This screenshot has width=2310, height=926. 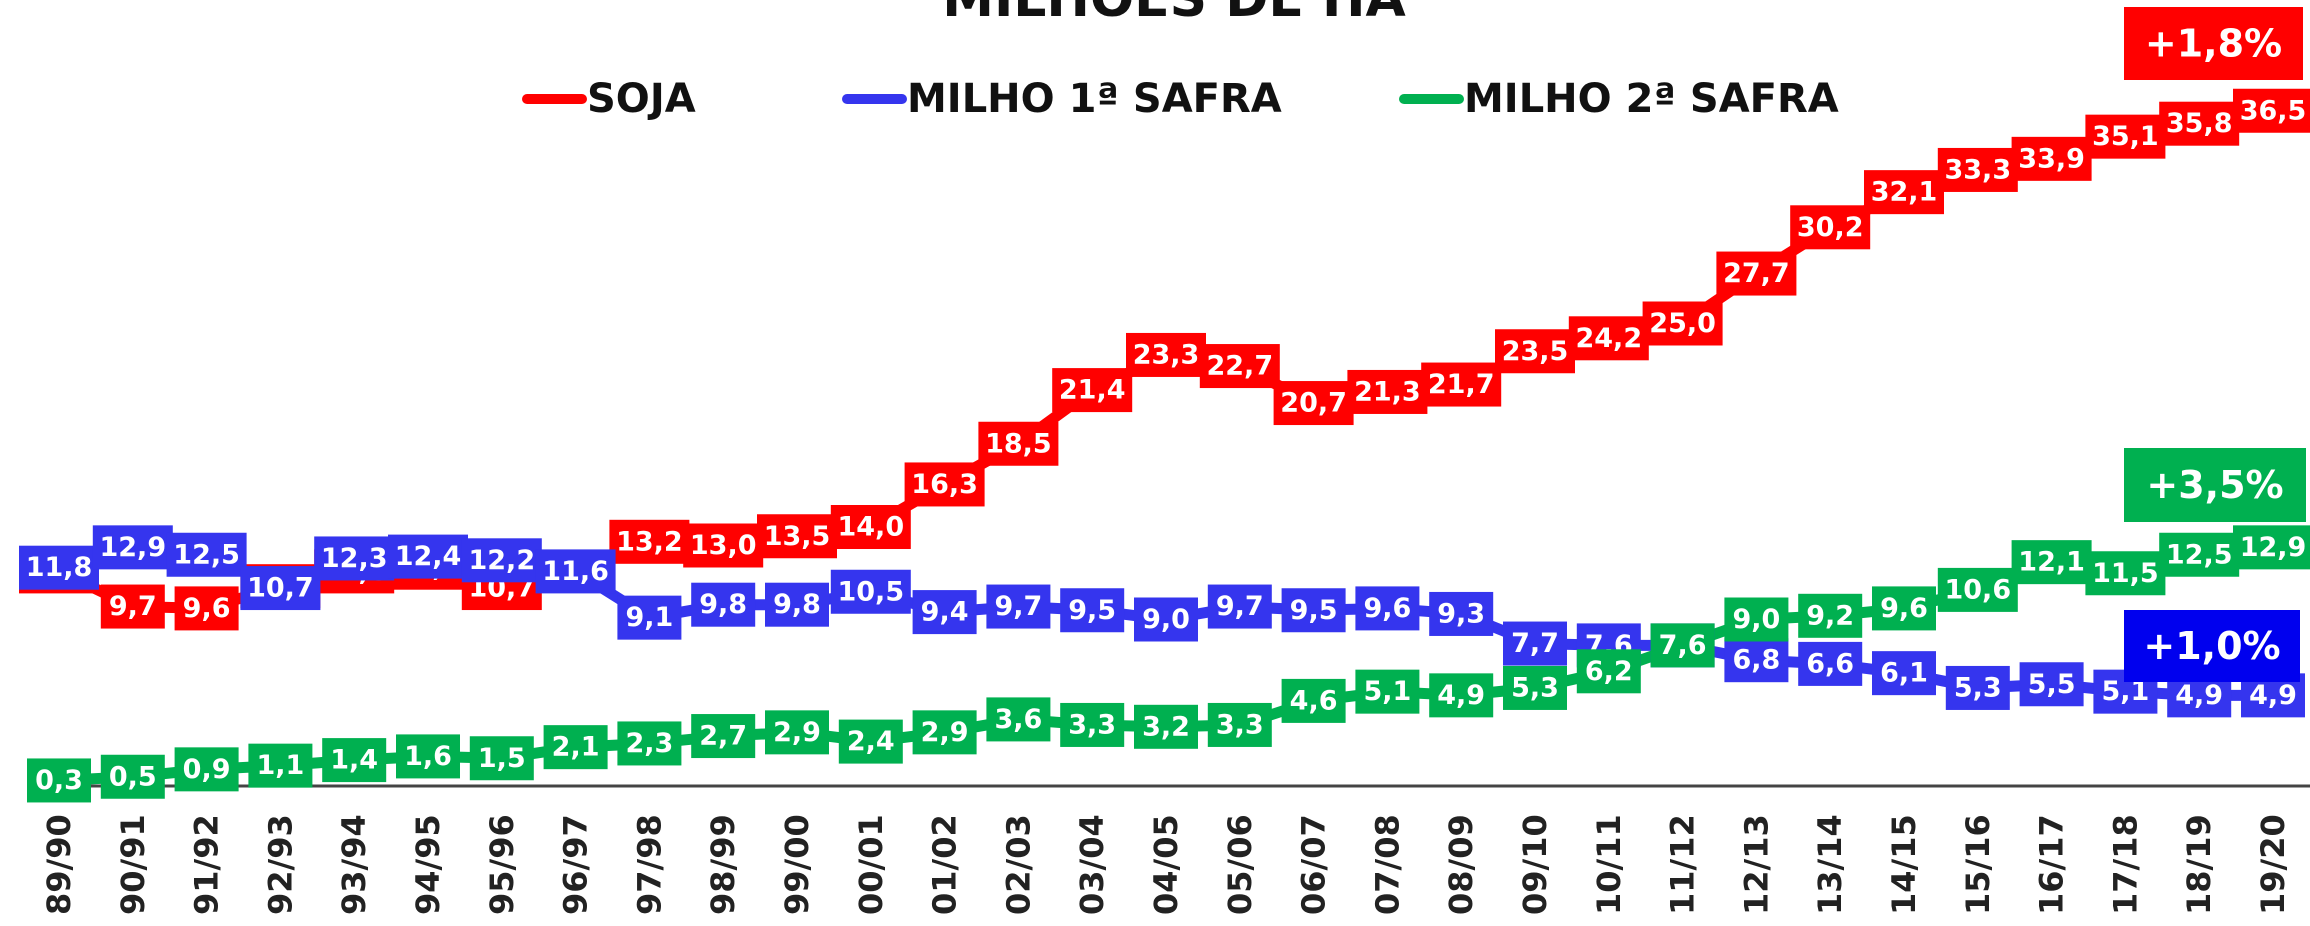 I want to click on value-label: 16,3, so click(x=944, y=484).